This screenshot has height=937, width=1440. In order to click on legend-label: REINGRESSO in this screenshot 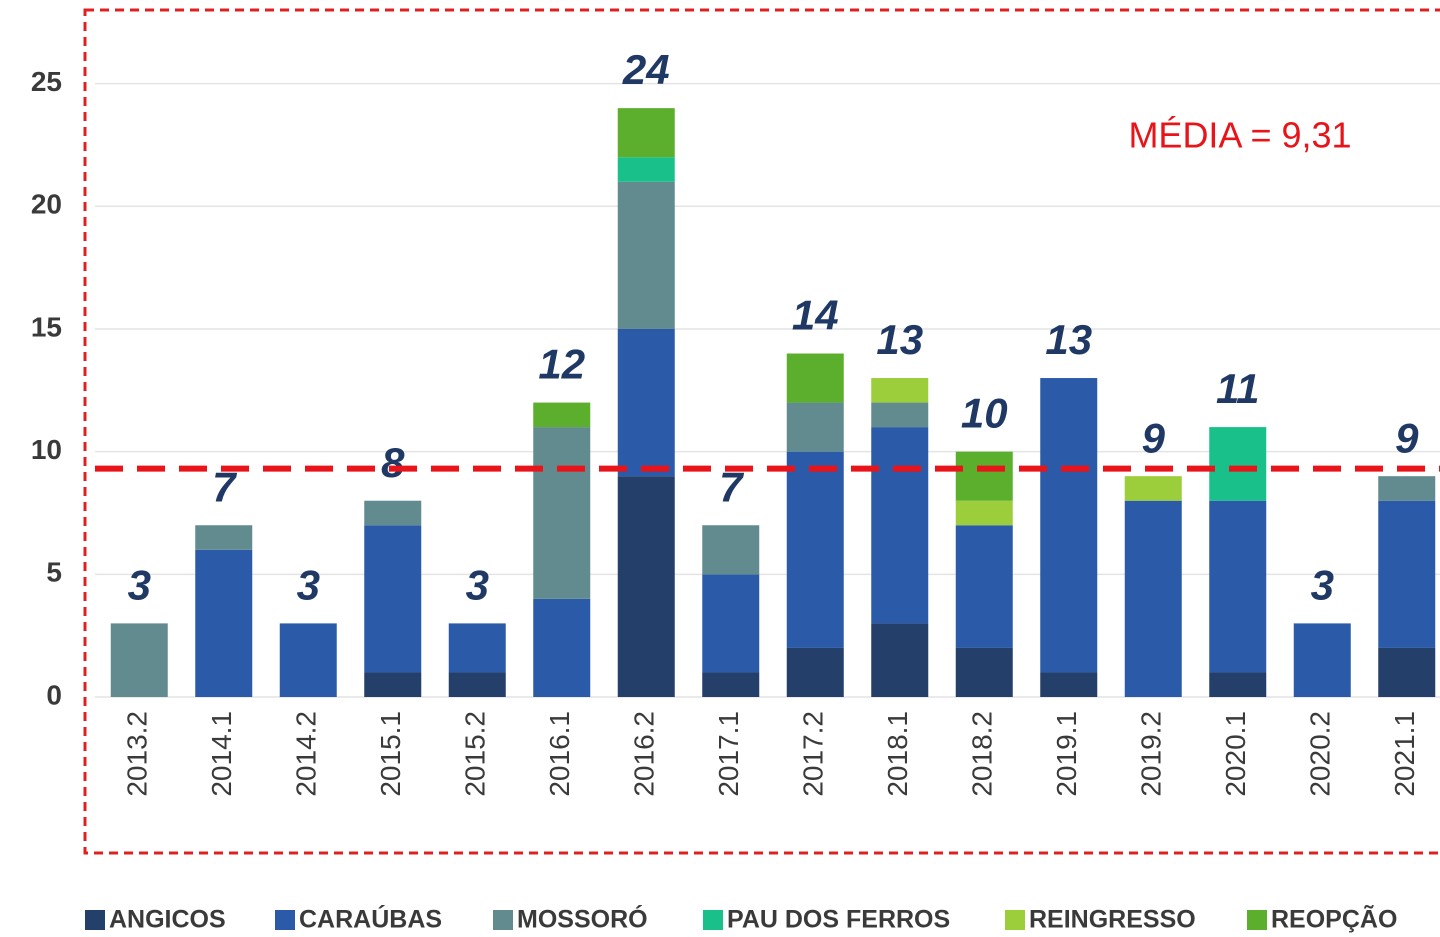, I will do `click(1112, 920)`.